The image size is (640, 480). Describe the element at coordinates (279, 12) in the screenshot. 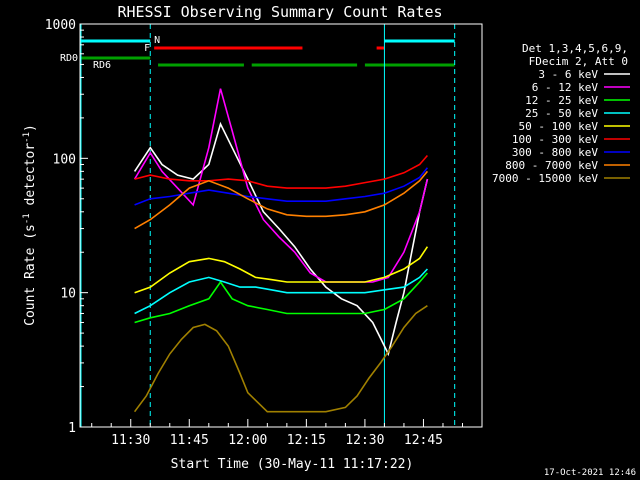

I see `chart-title: RHESSI Observing Summary Count Rates` at that location.